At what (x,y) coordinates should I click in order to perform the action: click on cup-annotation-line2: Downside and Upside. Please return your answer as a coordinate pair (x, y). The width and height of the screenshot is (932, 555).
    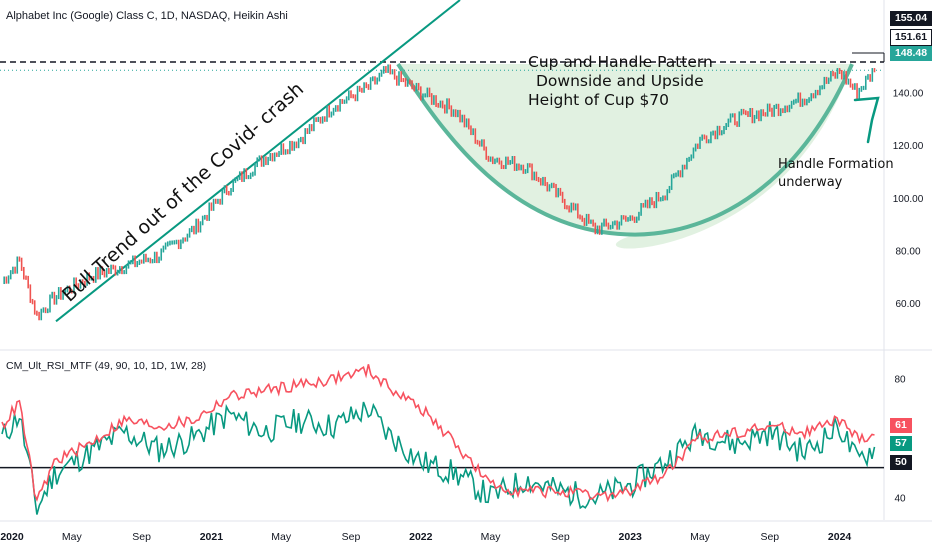
    Looking at the image, I should click on (620, 81).